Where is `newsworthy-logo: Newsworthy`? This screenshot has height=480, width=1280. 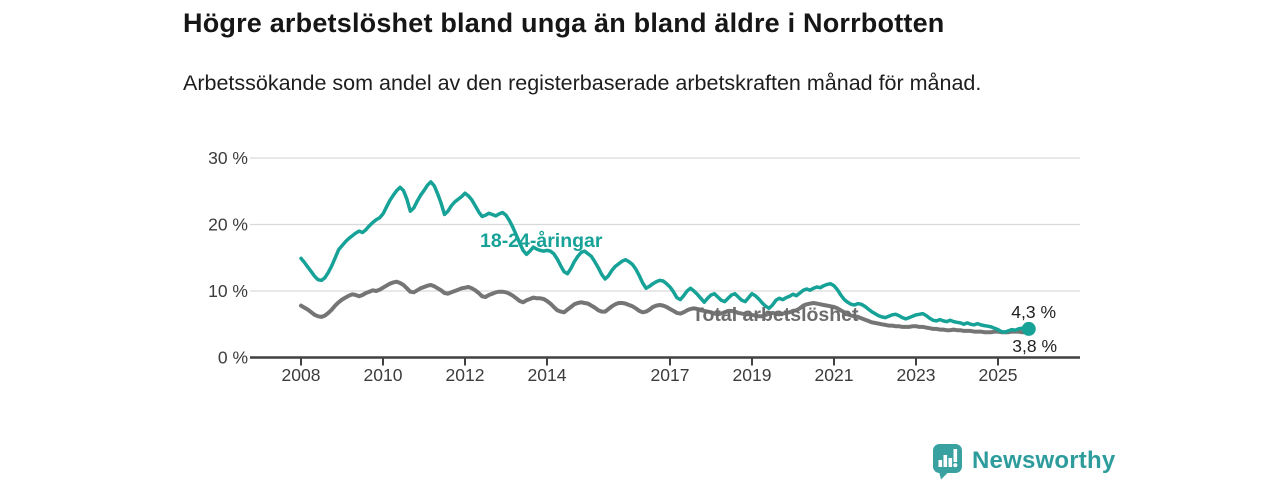
newsworthy-logo: Newsworthy is located at coordinates (1062, 461).